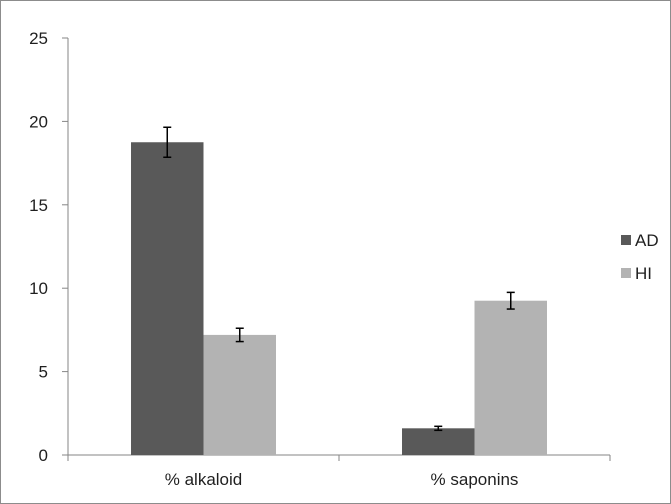 This screenshot has width=671, height=504. I want to click on legend-swatch-ad, so click(626, 240).